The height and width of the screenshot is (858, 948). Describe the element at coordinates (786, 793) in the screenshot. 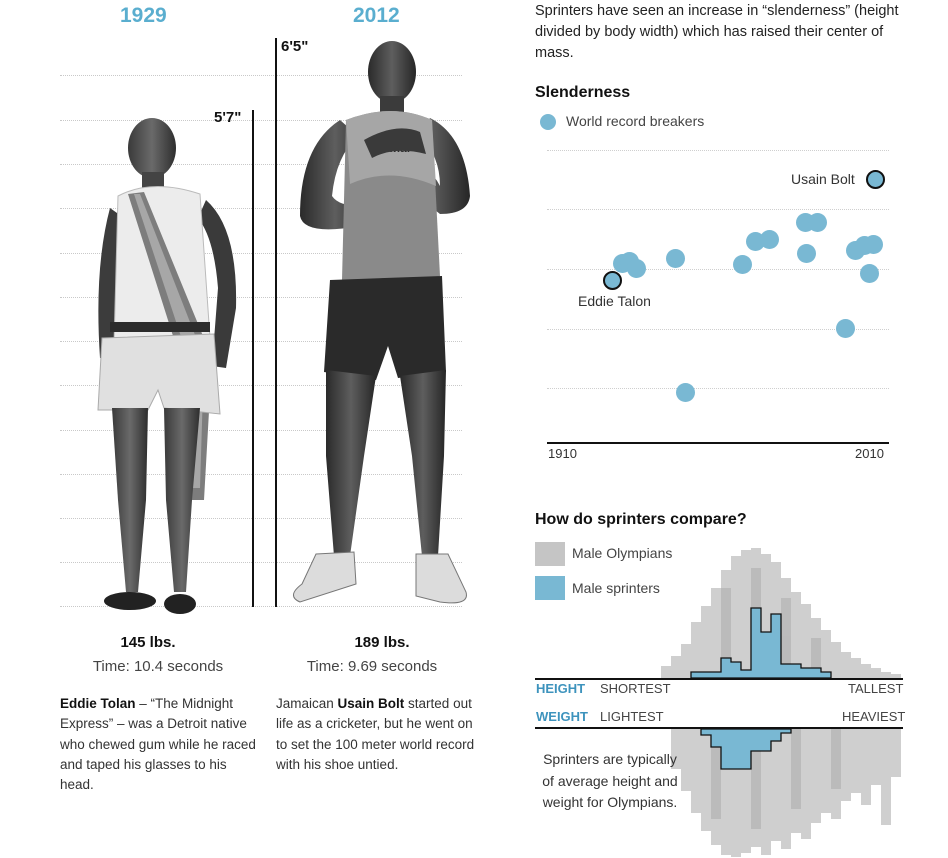

I see `weight-distribution` at that location.